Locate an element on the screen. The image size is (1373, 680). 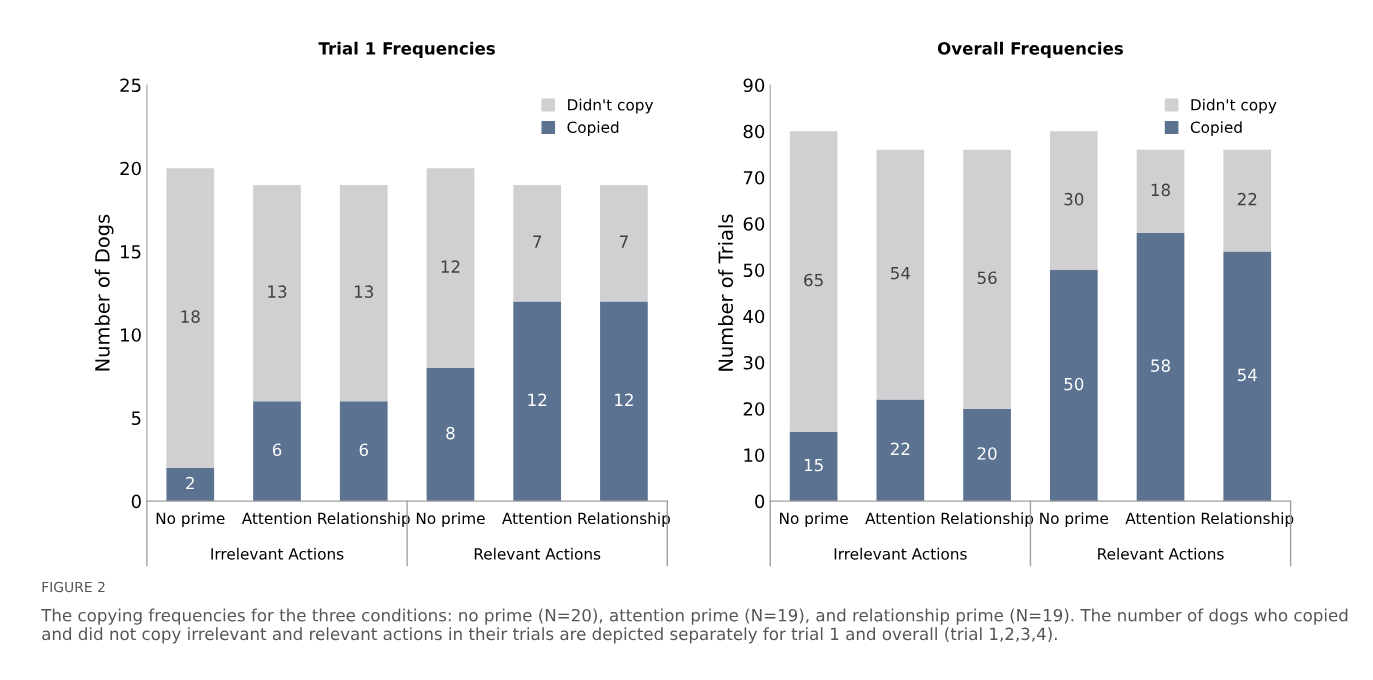
y-tick-label: 60 is located at coordinates (754, 224).